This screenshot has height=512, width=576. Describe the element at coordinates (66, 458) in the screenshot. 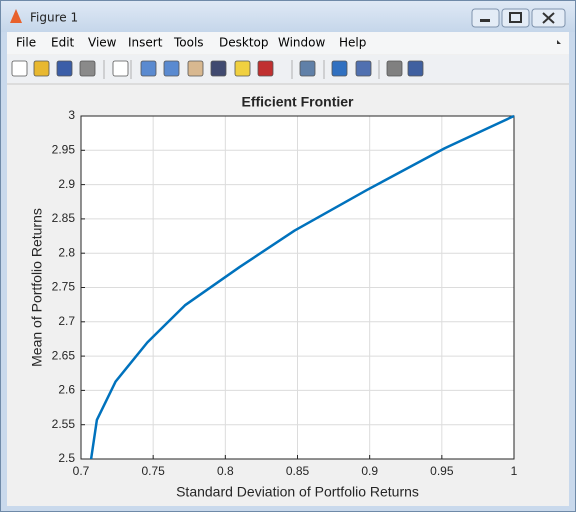

I see `y-tick-label: 2.5` at that location.